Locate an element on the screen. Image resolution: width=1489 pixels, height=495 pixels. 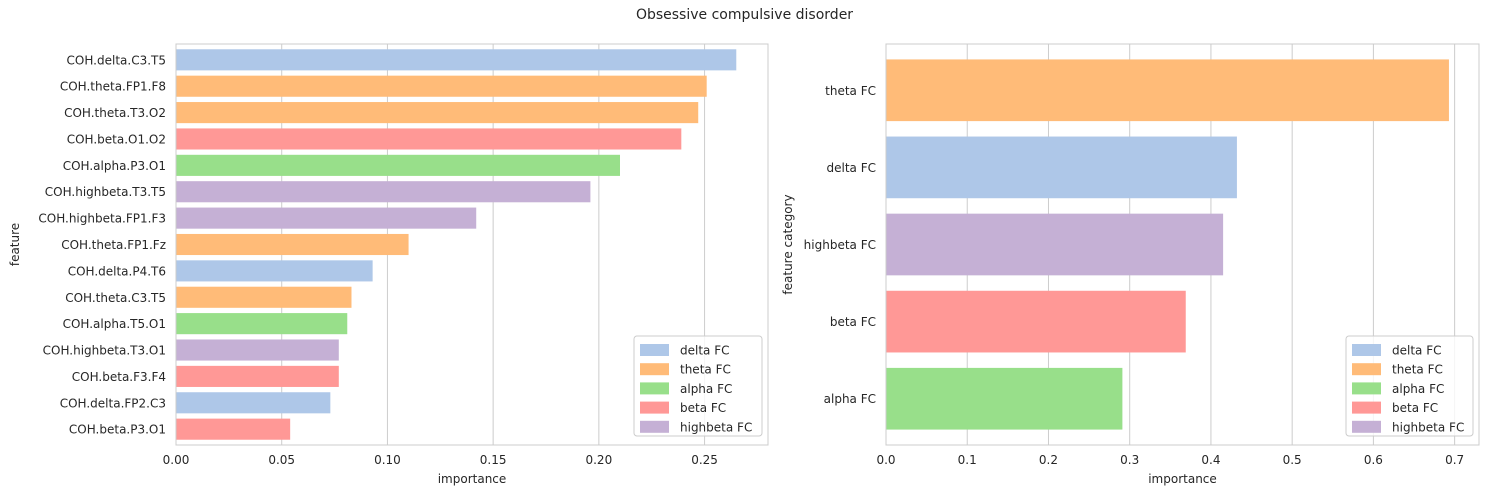
y-tick-label: COH.highbeta.FP1.F3 is located at coordinates (102, 219).